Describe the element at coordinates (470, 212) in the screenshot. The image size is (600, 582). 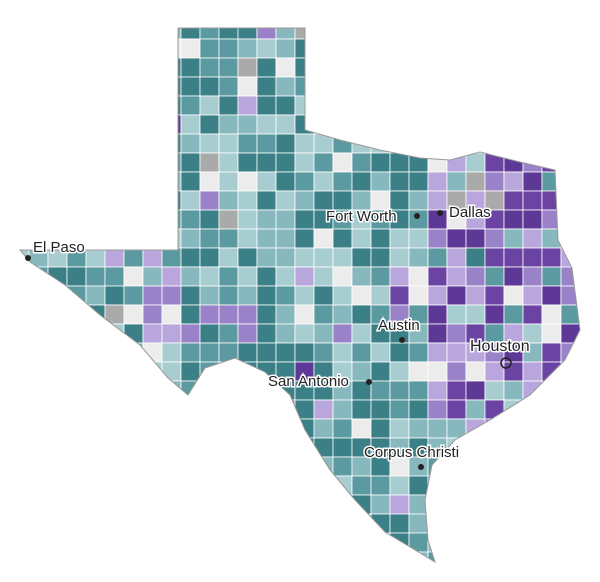
I see `city-label: Dallas` at that location.